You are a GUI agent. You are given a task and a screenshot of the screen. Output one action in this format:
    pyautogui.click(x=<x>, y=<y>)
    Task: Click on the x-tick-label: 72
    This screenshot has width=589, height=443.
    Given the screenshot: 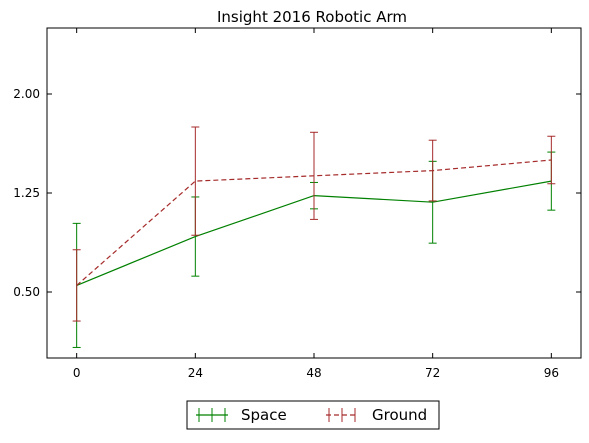 What is the action you would take?
    pyautogui.click(x=432, y=373)
    